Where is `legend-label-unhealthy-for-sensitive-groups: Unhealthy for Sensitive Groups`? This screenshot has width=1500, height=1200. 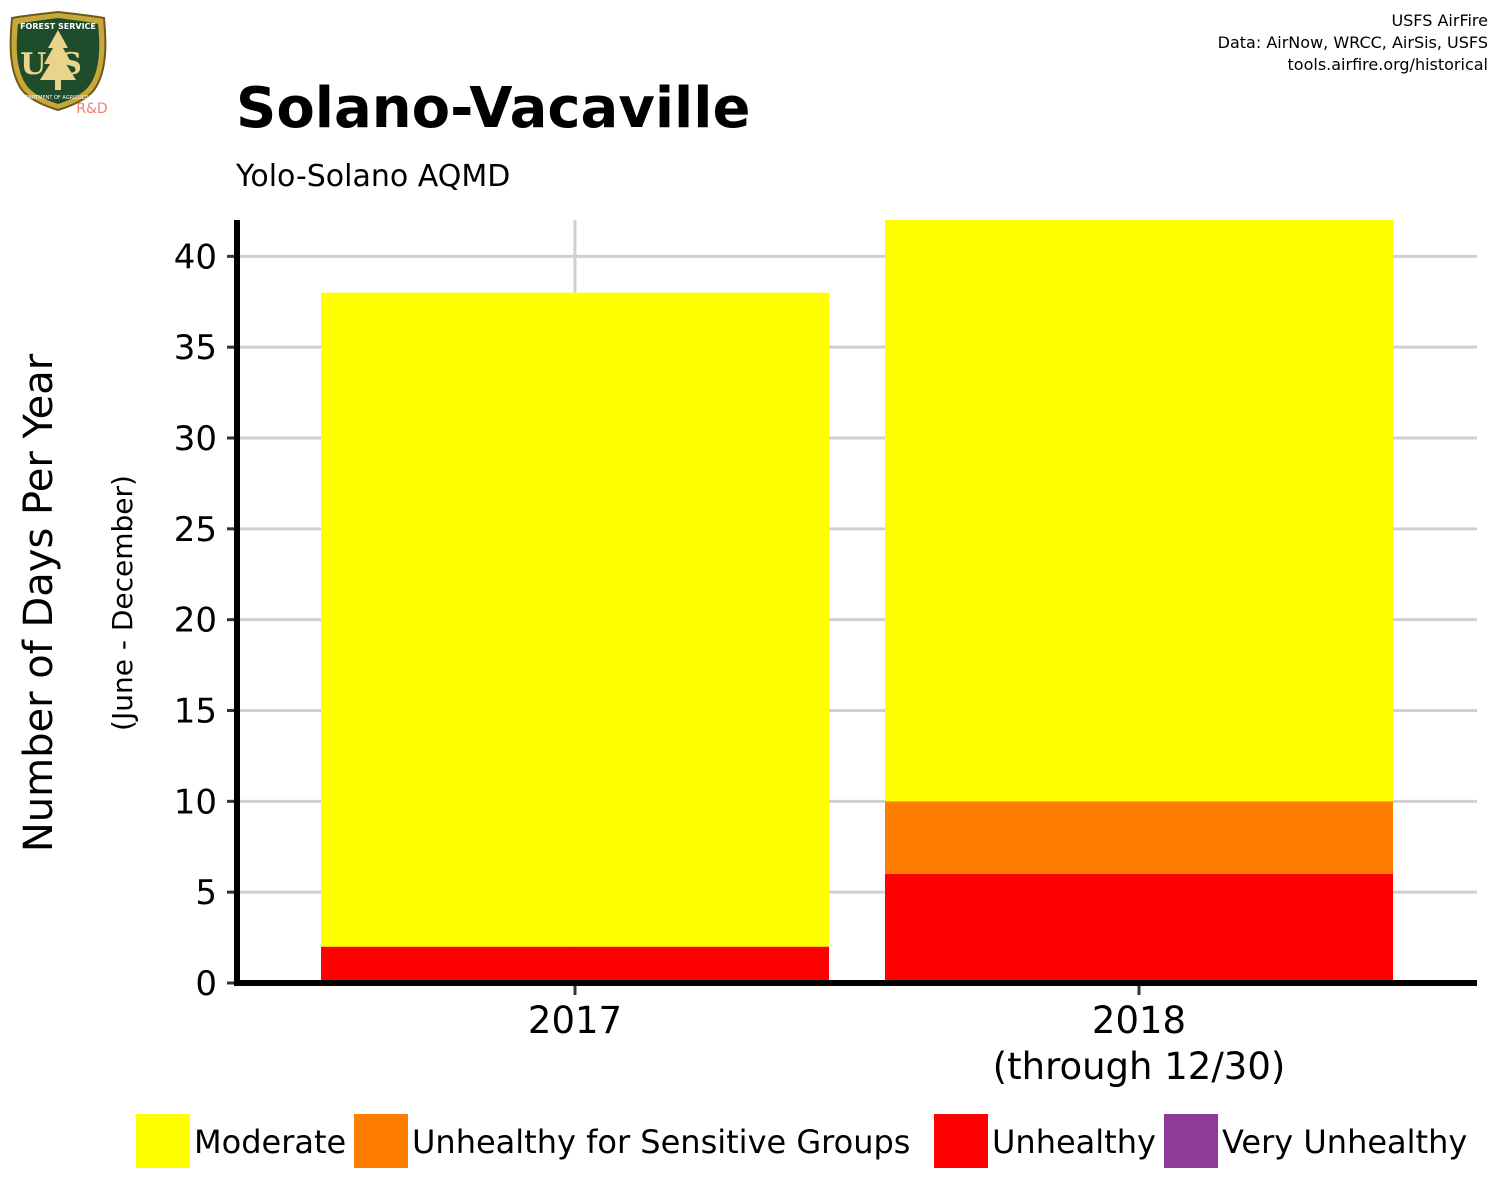 legend-label-unhealthy-for-sensitive-groups: Unhealthy for Sensitive Groups is located at coordinates (661, 1142).